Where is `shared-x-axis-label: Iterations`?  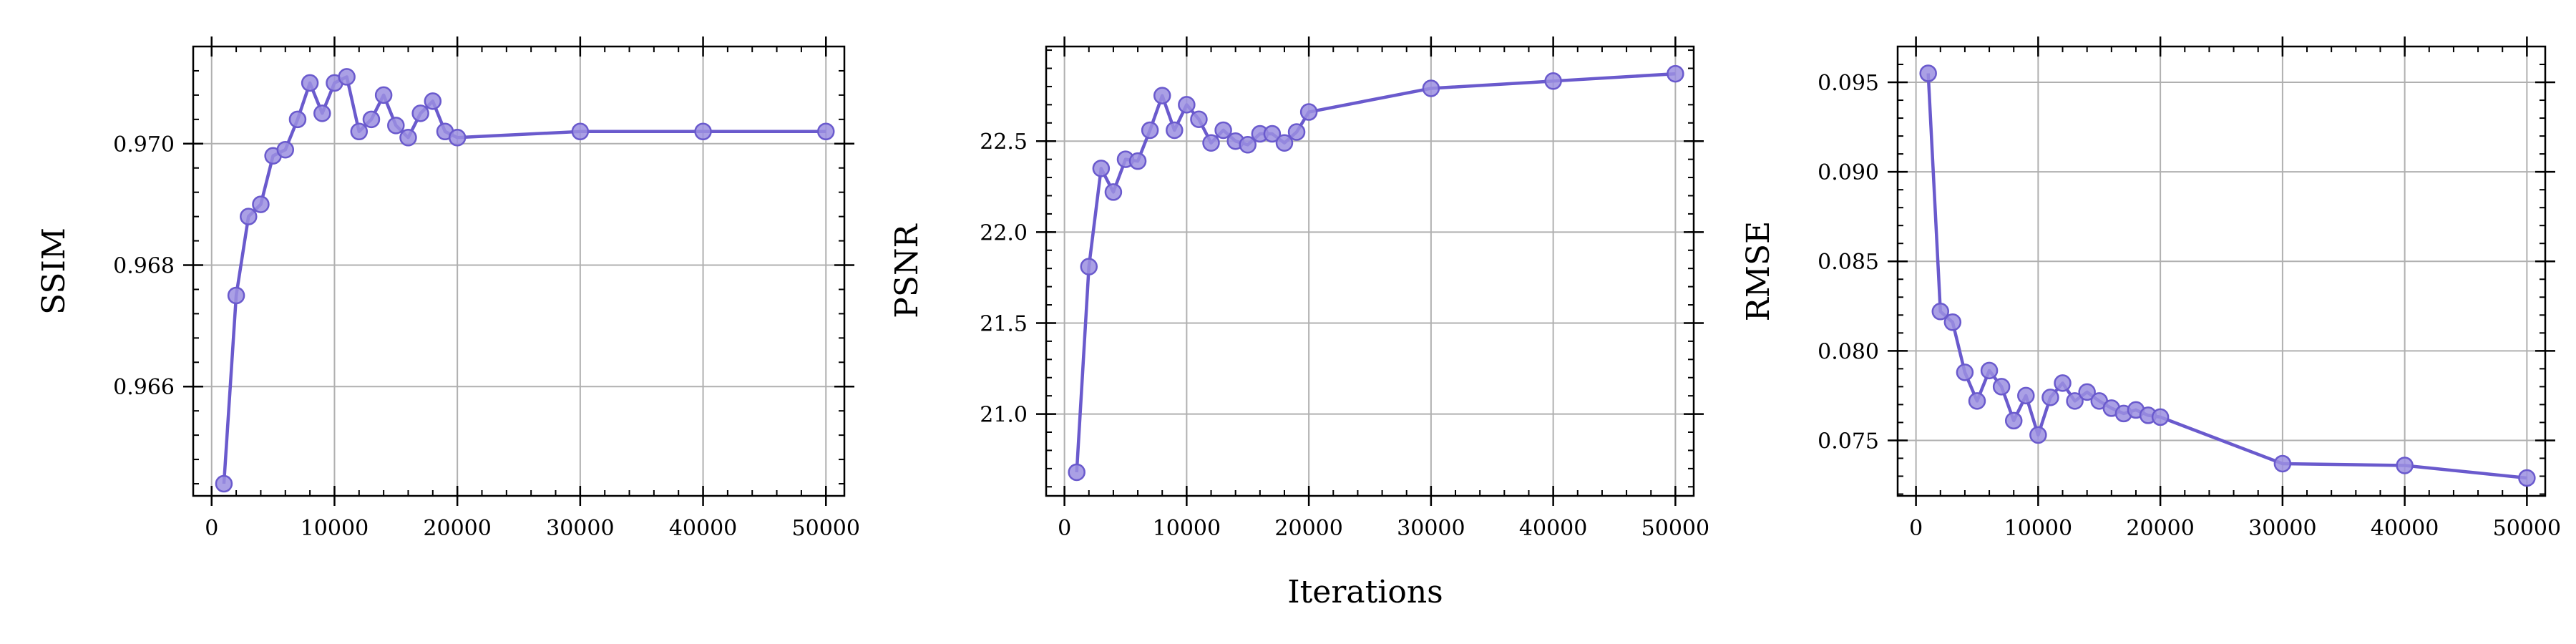
shared-x-axis-label: Iterations is located at coordinates (1365, 592).